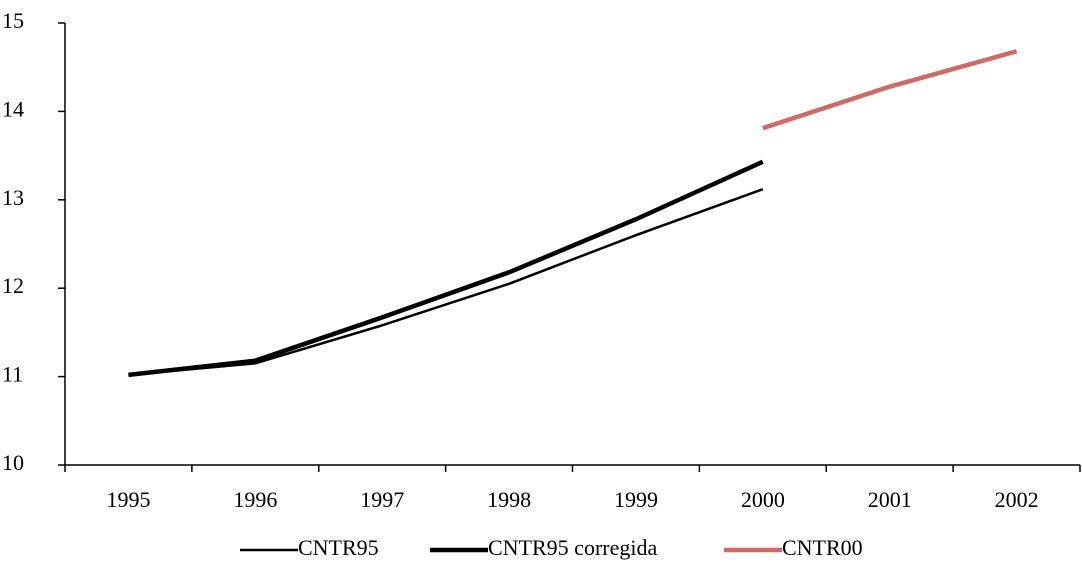 This screenshot has height=574, width=1082. What do you see at coordinates (382, 499) in the screenshot?
I see `x-tick-label: 1997` at bounding box center [382, 499].